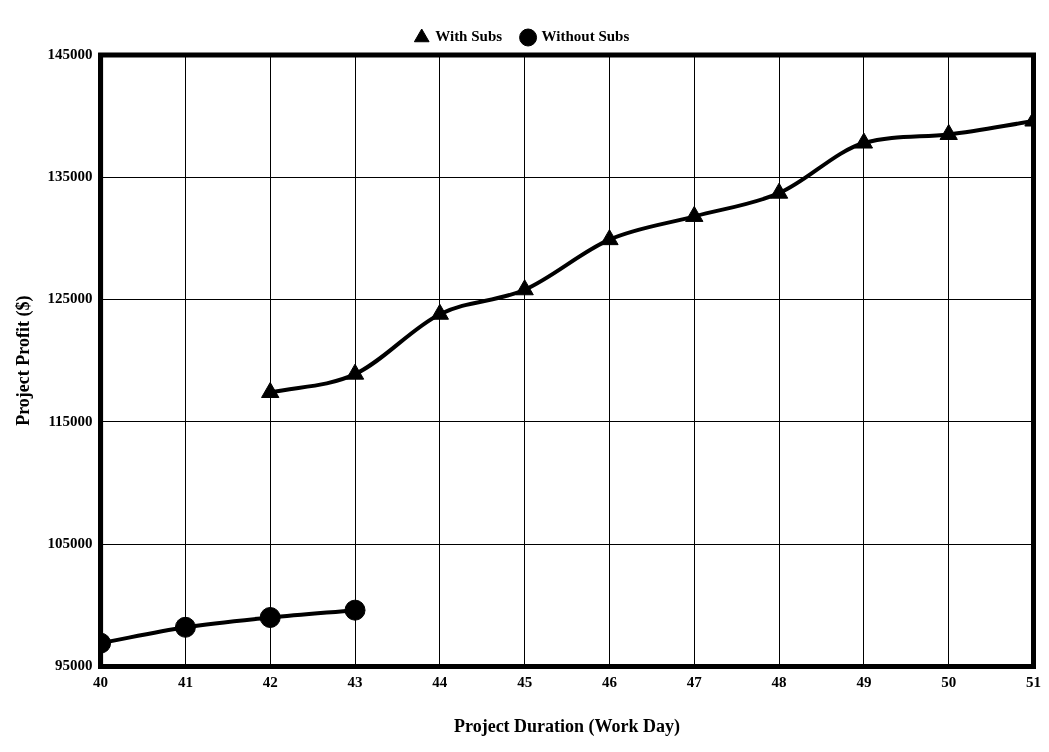 The width and height of the screenshot is (1049, 752). Describe the element at coordinates (70, 53) in the screenshot. I see `y-tick-label: 145000` at that location.